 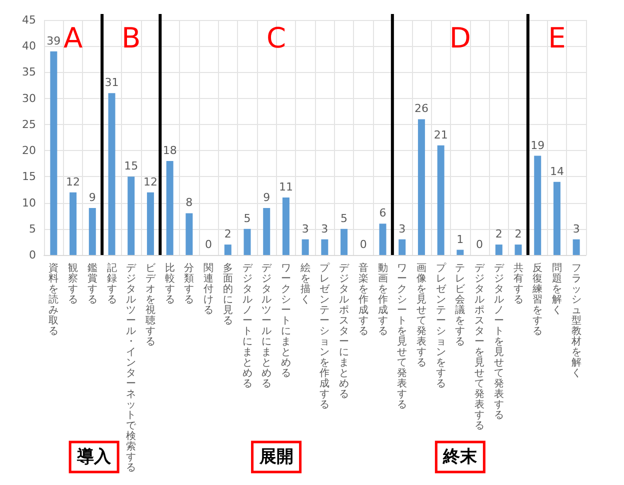 I want to click on category-label: ワークシートを見せて発表する, so click(x=402, y=336).